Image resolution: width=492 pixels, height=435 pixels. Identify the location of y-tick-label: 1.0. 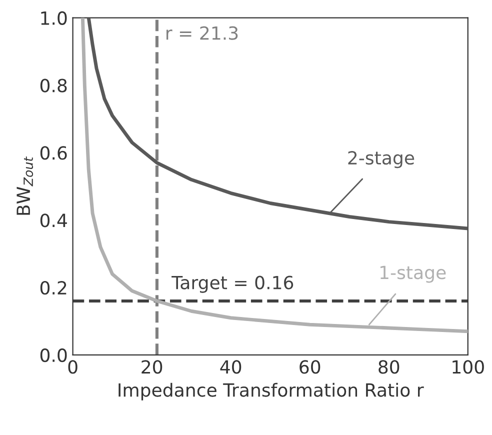
(54, 18).